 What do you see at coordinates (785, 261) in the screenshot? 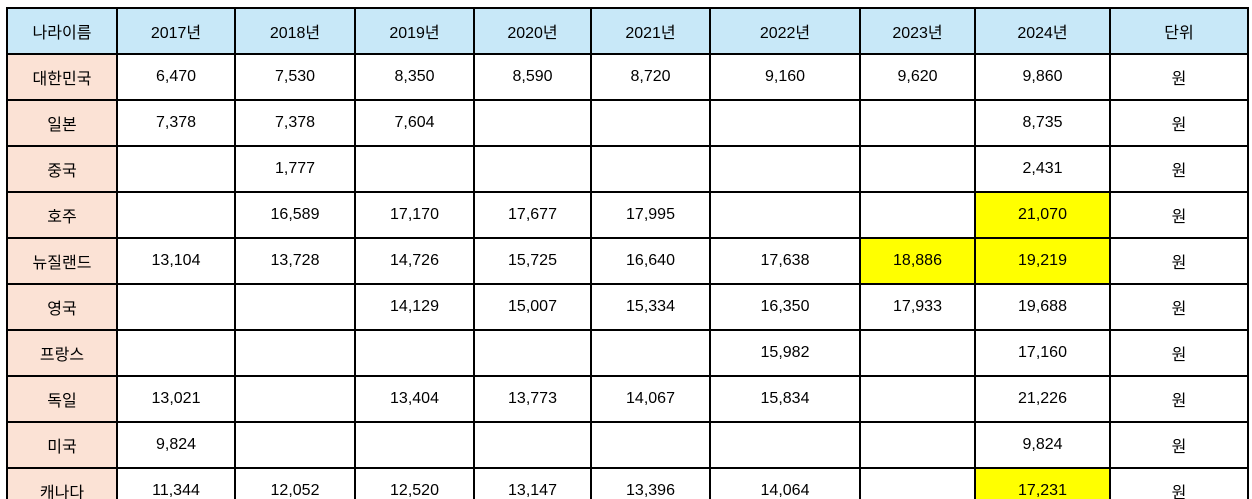
I see `value-cell: 17,638` at bounding box center [785, 261].